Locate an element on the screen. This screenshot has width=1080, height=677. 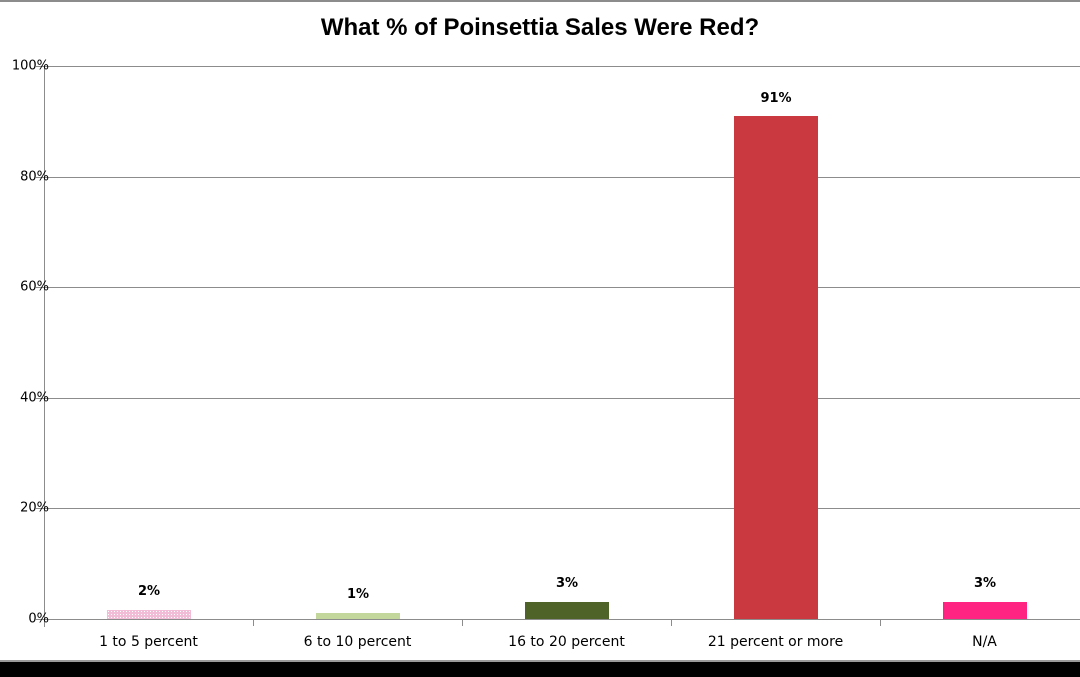
chart-top-border is located at coordinates (540, 1).